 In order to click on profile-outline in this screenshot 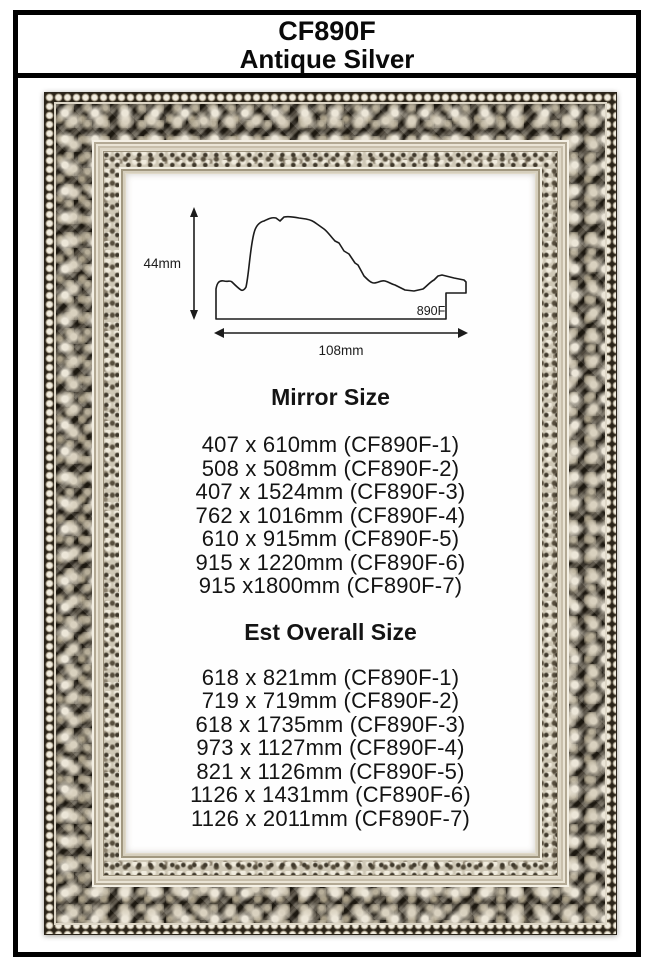, I will do `click(341, 267)`.